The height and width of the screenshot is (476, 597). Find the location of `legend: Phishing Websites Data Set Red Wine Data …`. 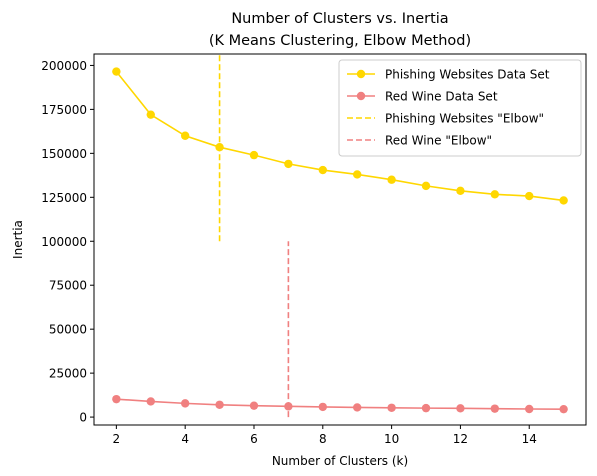

legend: Phishing Websites Data Set Red Wine Data … is located at coordinates (460, 108).